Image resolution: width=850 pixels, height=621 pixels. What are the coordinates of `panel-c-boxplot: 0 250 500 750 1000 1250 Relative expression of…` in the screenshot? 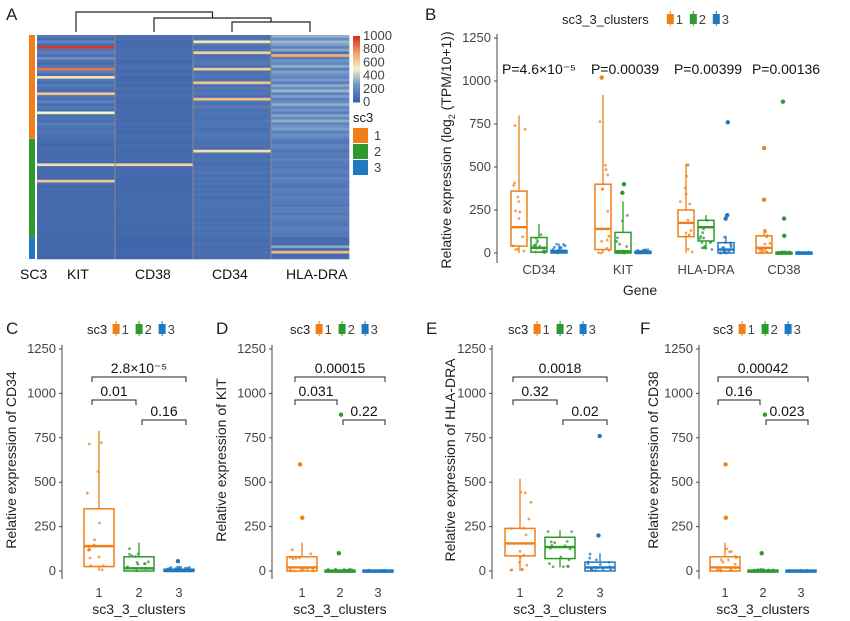 It's located at (99, 469).